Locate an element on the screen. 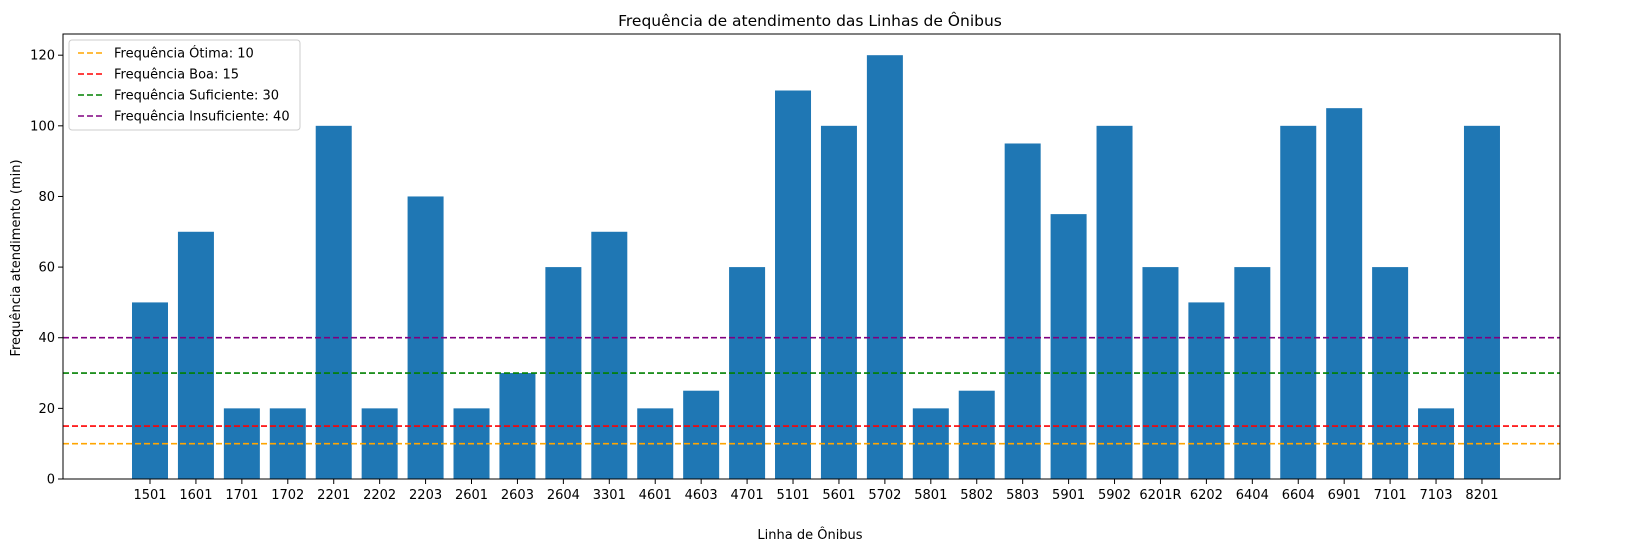 This screenshot has height=550, width=1626. y-tick-label: 100 is located at coordinates (42, 126).